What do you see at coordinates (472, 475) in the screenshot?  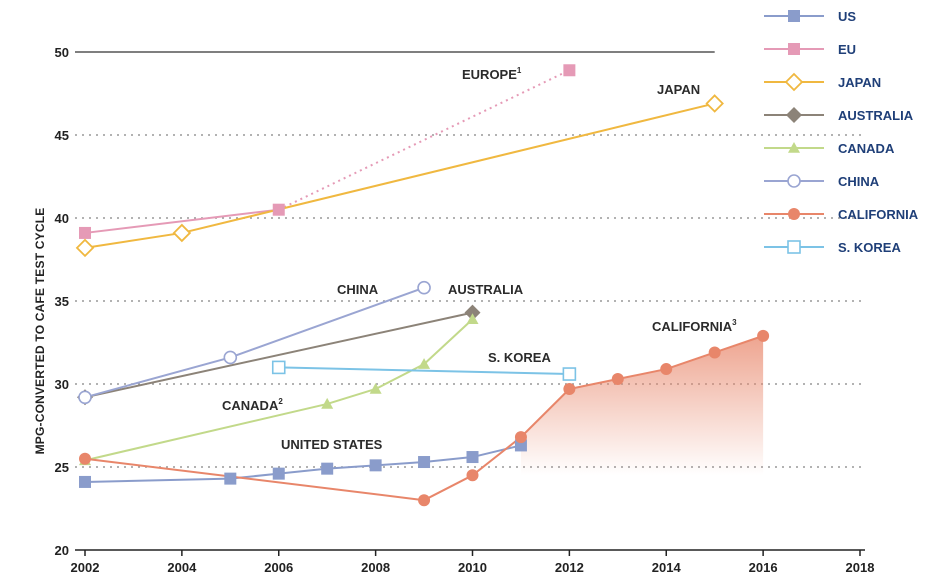 I see `marker-california-2010` at bounding box center [472, 475].